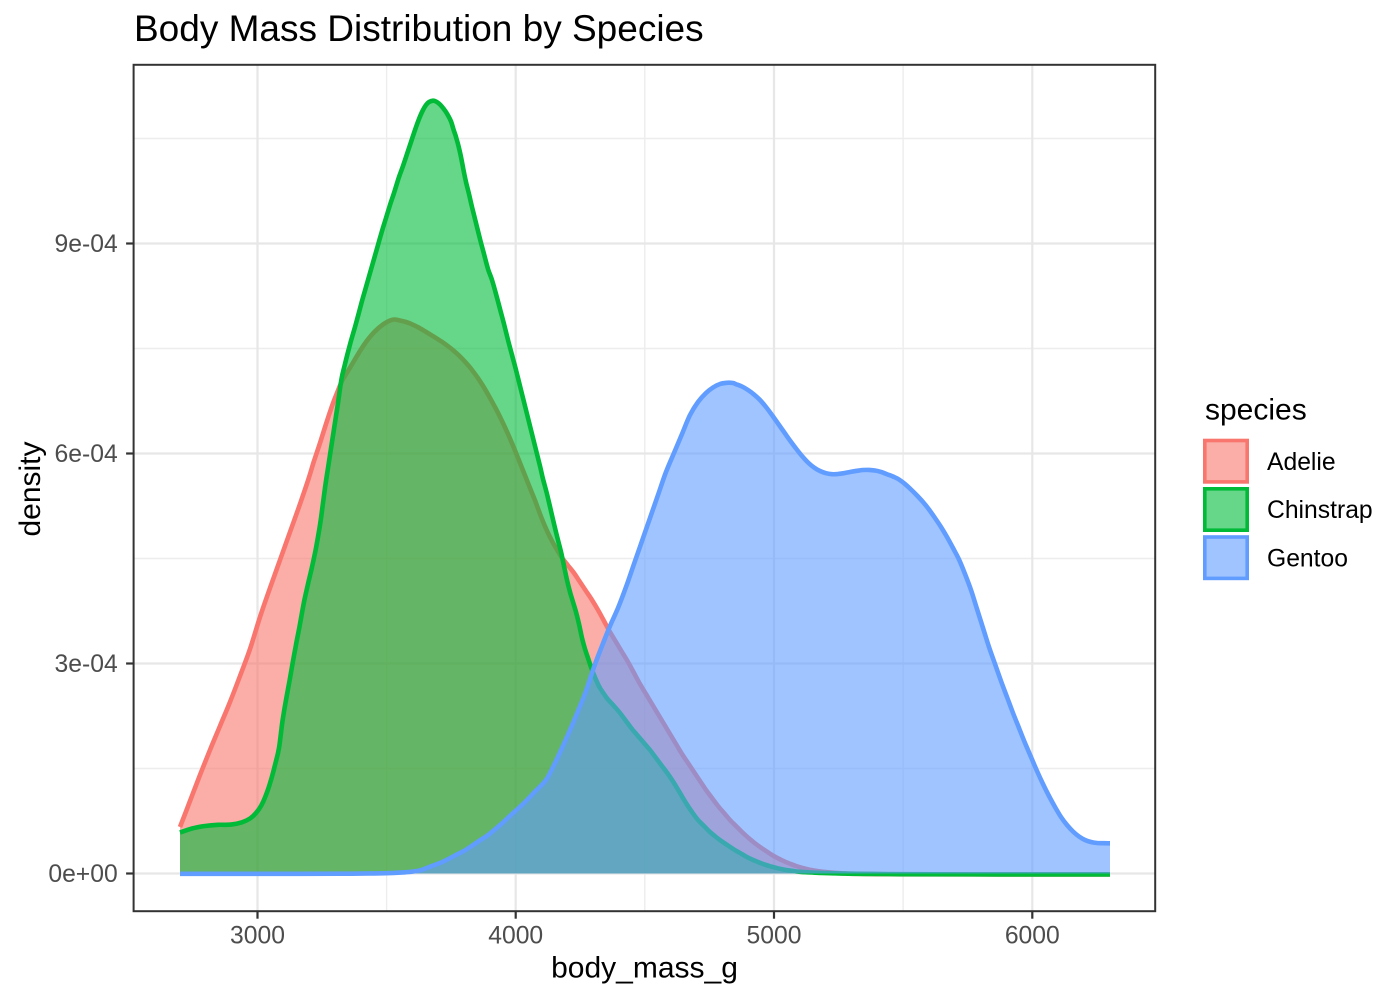  Describe the element at coordinates (82, 874) in the screenshot. I see `svg-text: 0e+00` at that location.